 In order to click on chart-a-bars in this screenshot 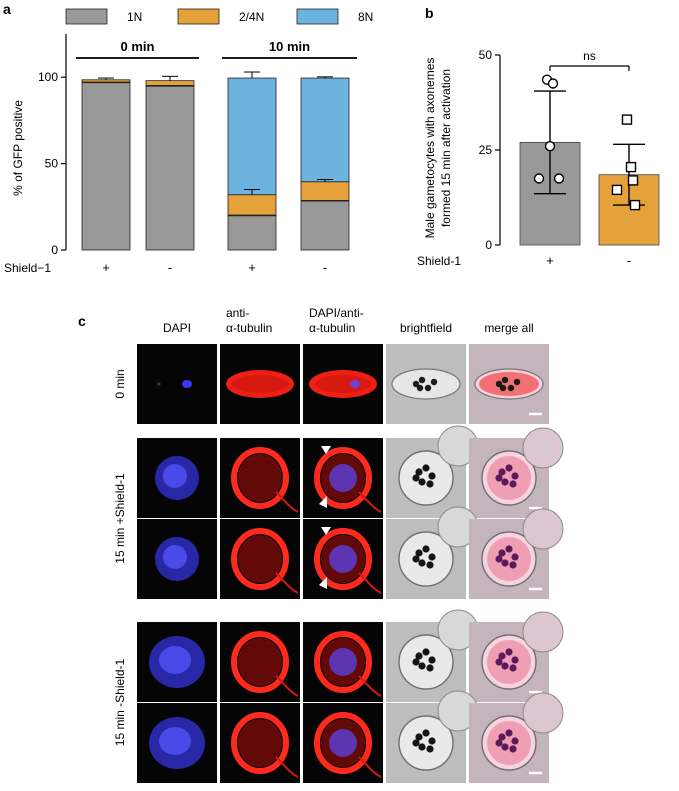, I will do `click(215, 161)`.